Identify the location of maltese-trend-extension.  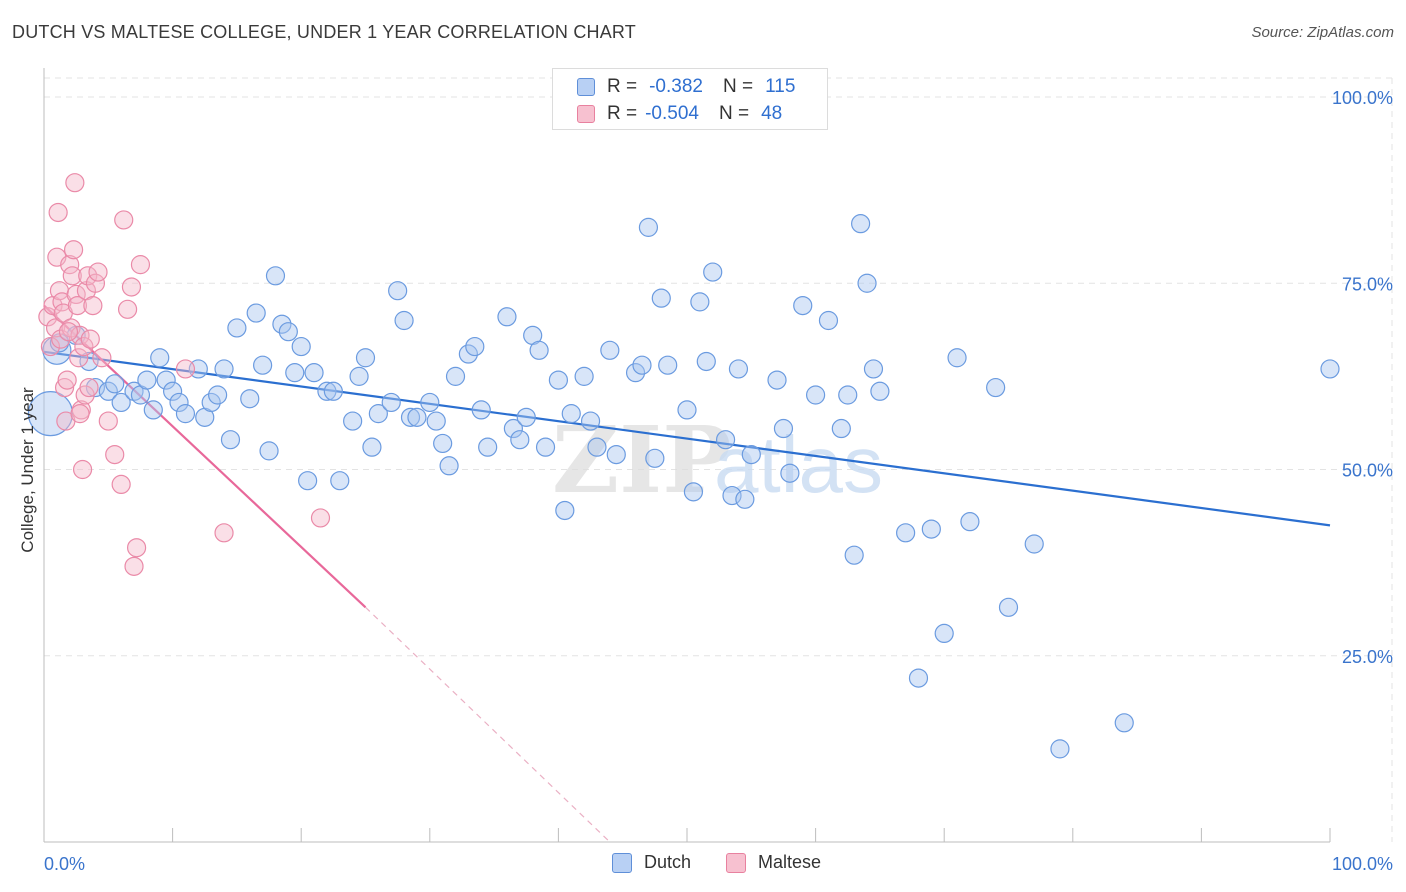
(488, 724).